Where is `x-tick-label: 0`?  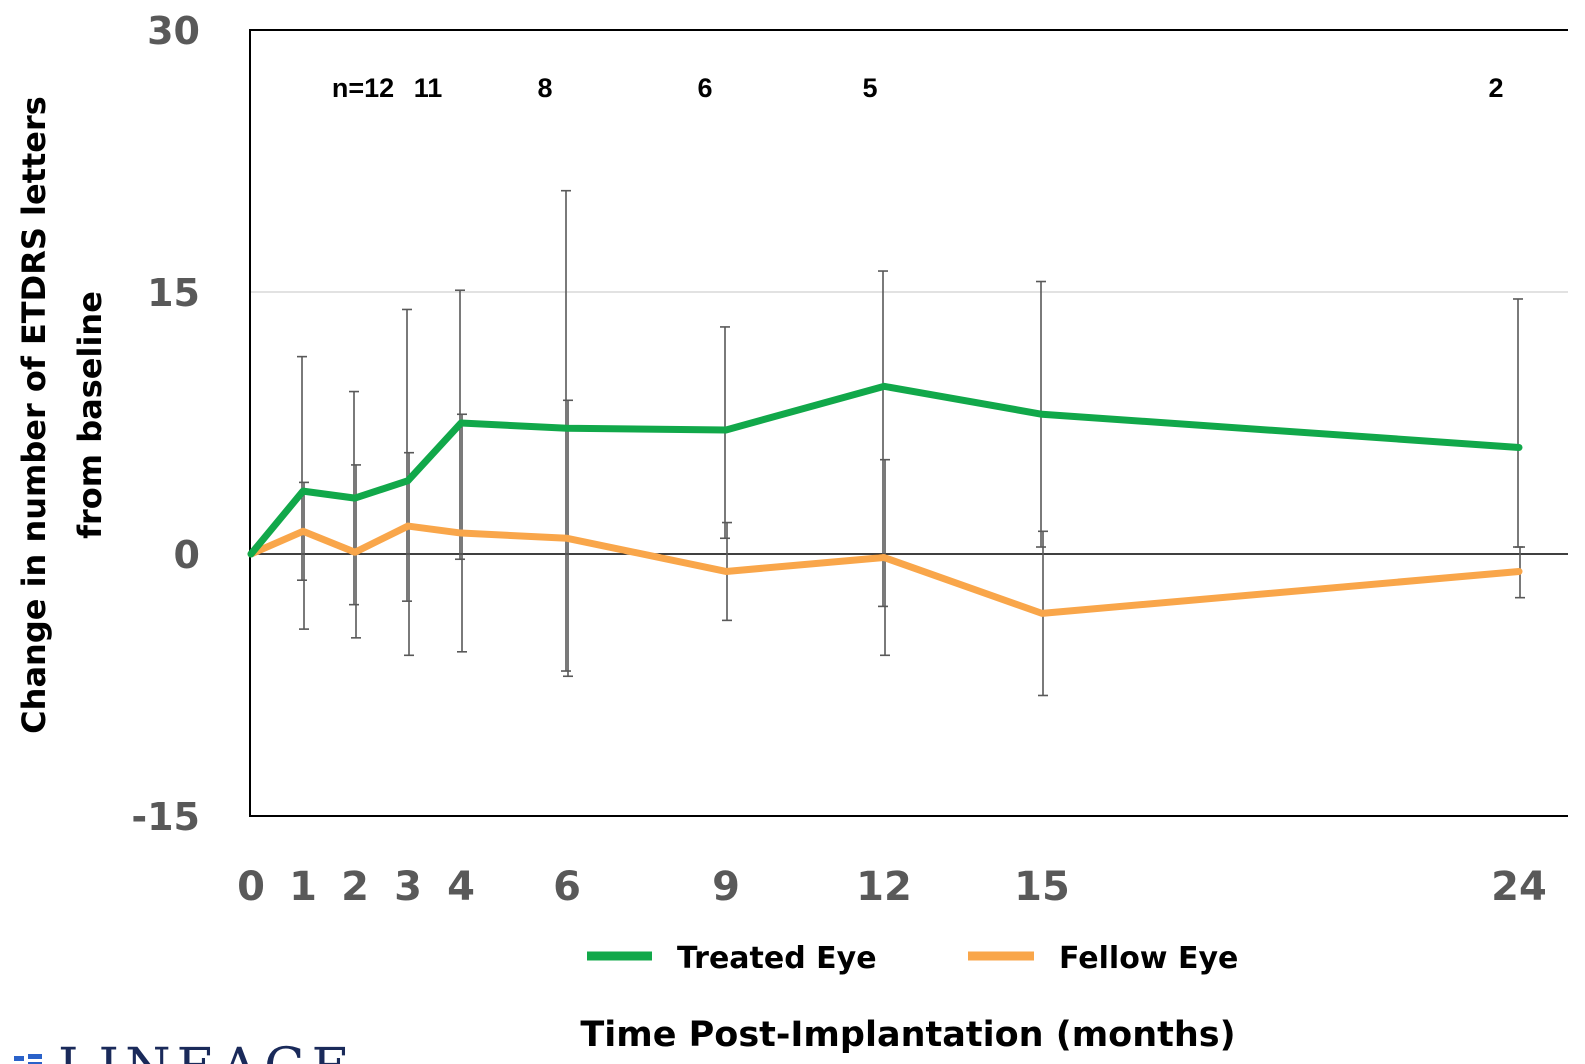 x-tick-label: 0 is located at coordinates (251, 887).